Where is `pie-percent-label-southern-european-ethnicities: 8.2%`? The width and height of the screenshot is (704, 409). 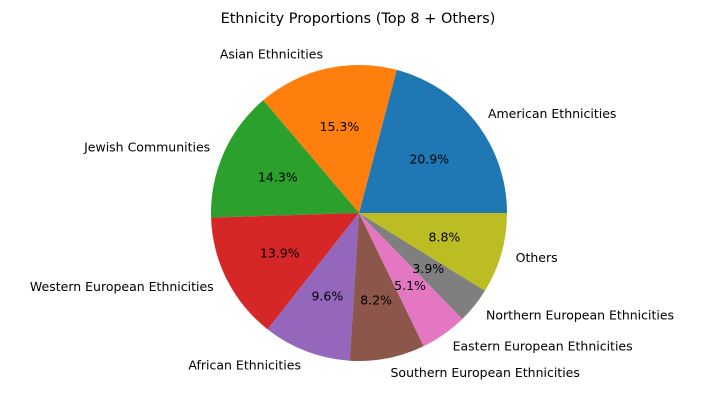
pie-percent-label-southern-european-ethnicities: 8.2% is located at coordinates (376, 300).